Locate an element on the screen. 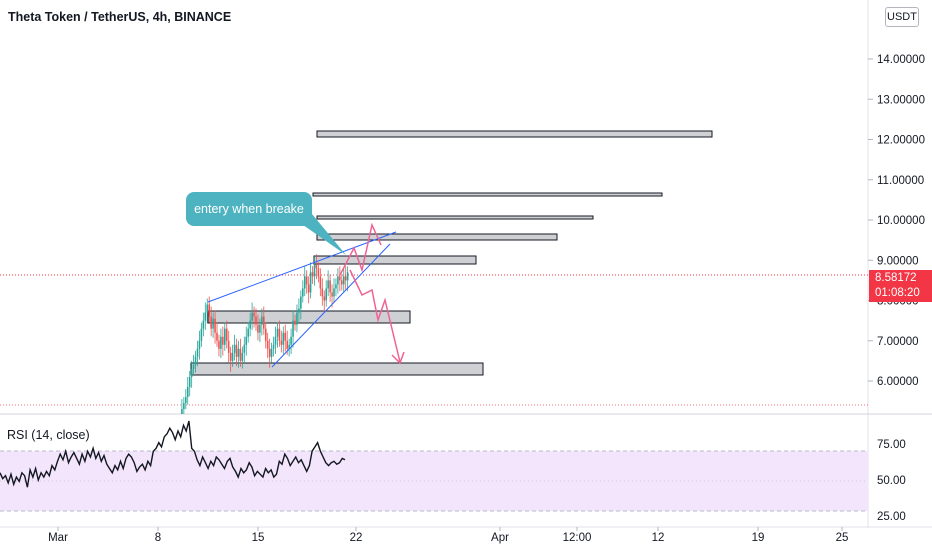 The width and height of the screenshot is (932, 555). x-tick-label: 12:00 is located at coordinates (577, 538).